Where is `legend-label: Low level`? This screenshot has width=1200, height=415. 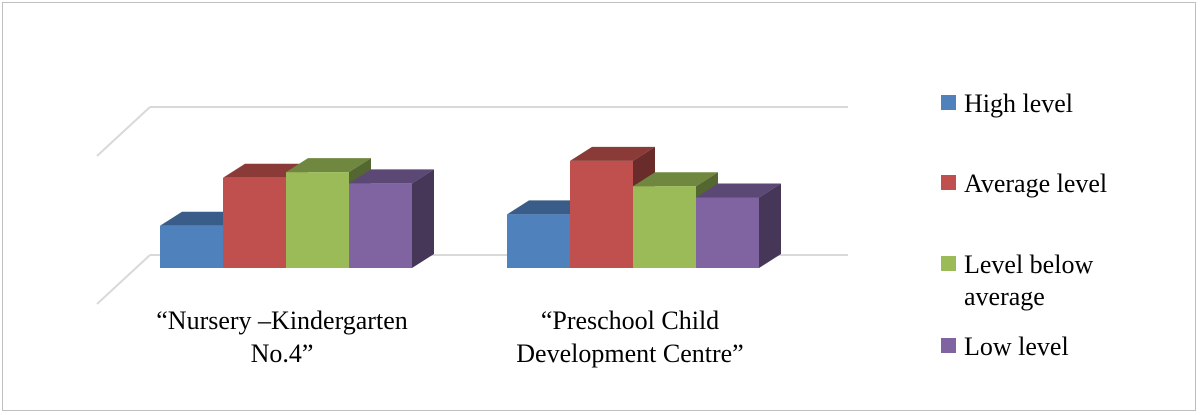
legend-label: Low level is located at coordinates (1016, 346).